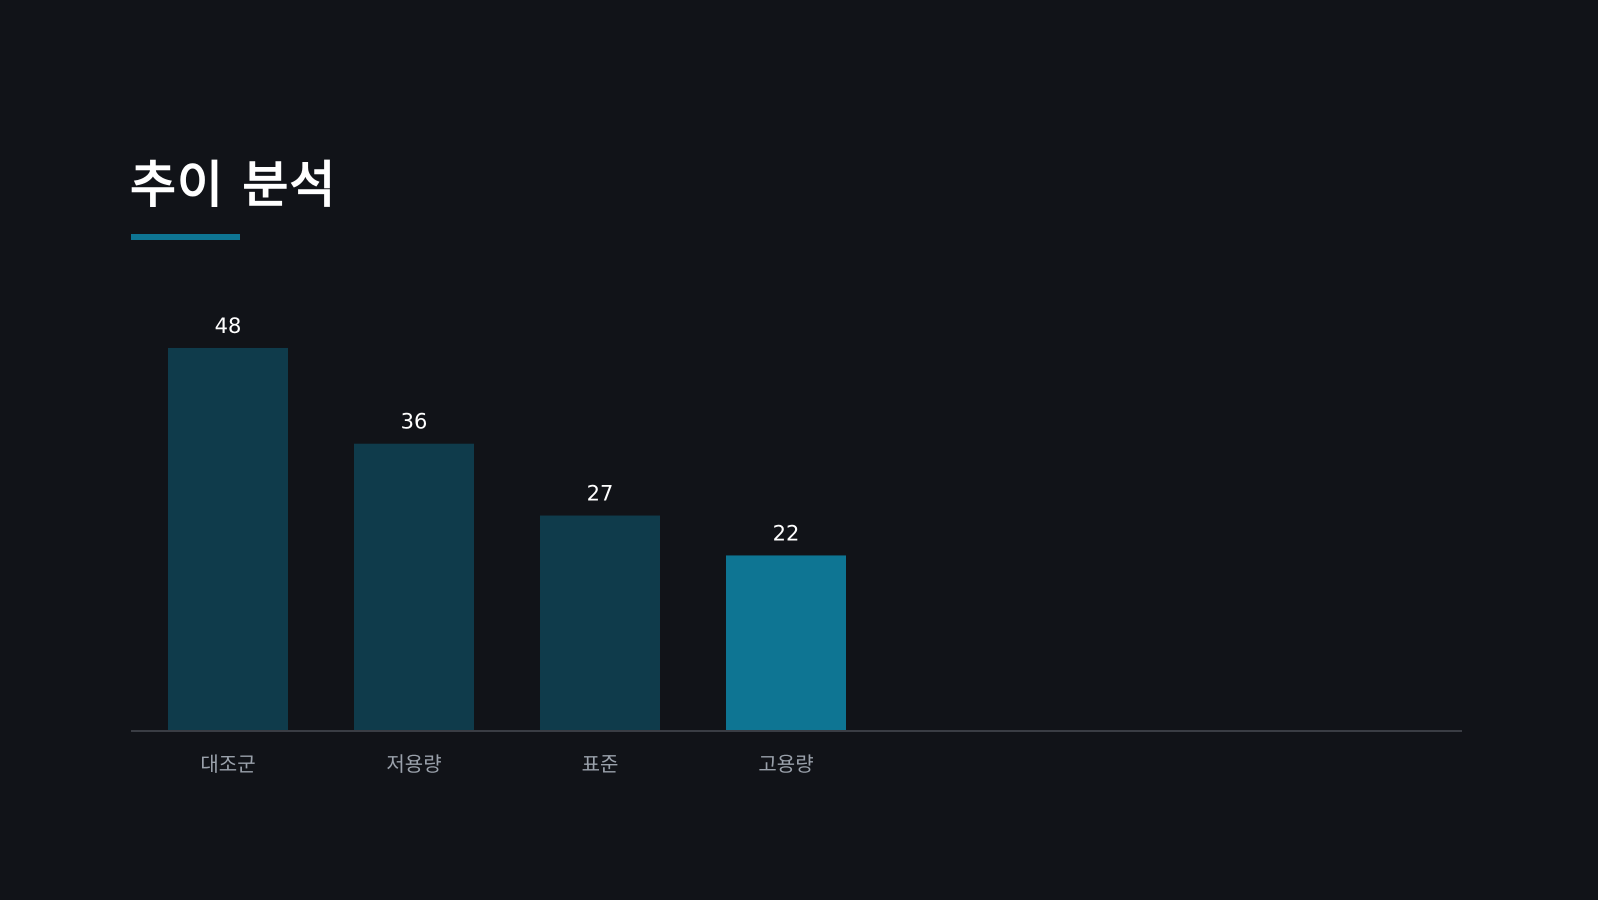 The image size is (1598, 900). What do you see at coordinates (600, 764) in the screenshot?
I see `category-label-3: 표준` at bounding box center [600, 764].